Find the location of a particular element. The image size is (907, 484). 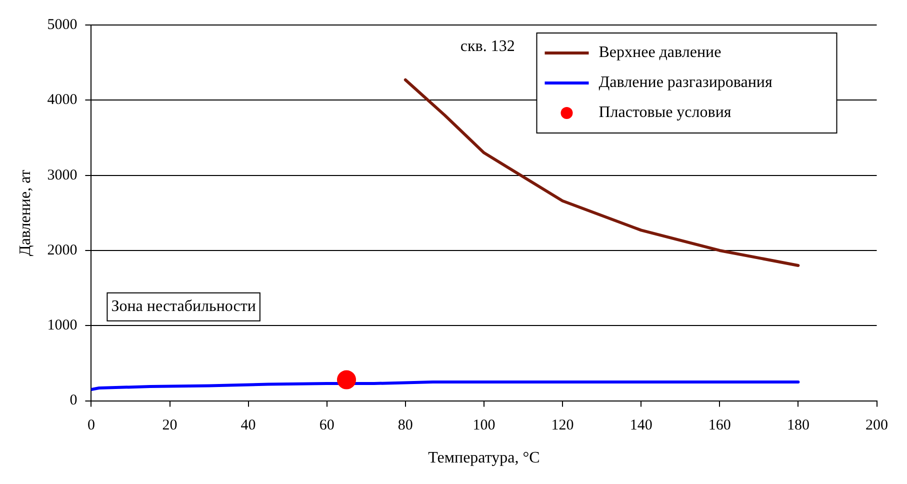

legend-label: Верхнее давление is located at coordinates (660, 53).